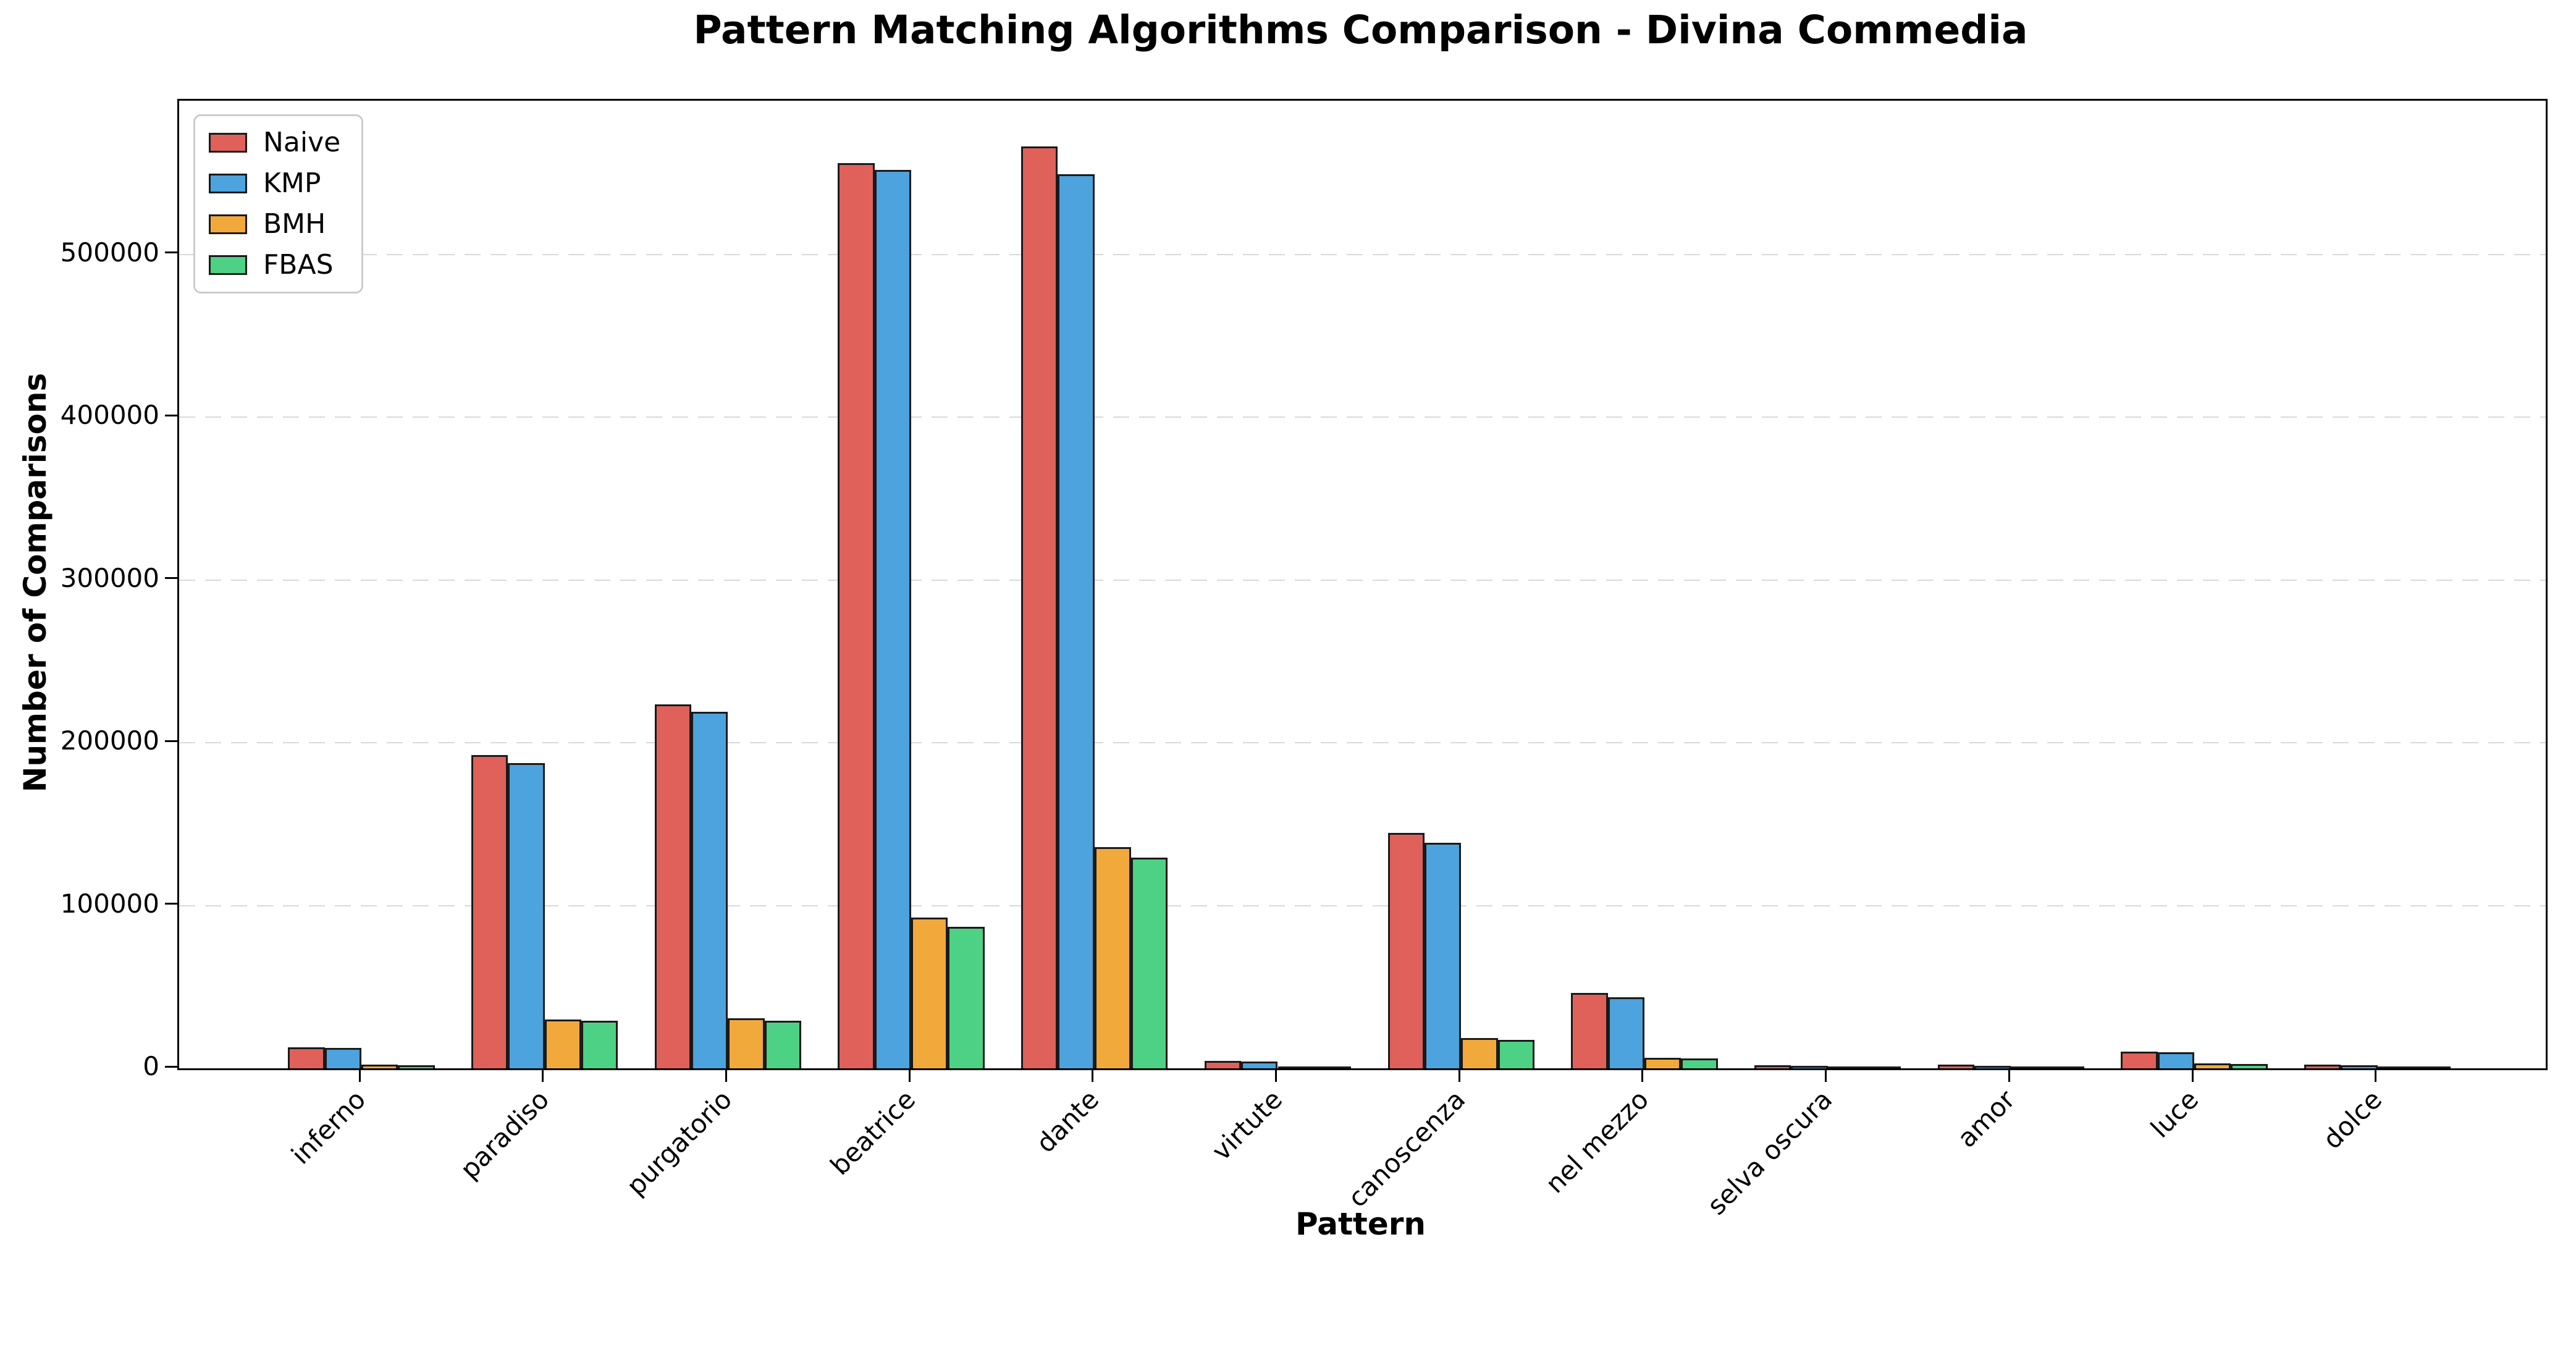 This screenshot has width=2576, height=1368. What do you see at coordinates (1360, 1224) in the screenshot?
I see `x-axis-label: Pattern` at bounding box center [1360, 1224].